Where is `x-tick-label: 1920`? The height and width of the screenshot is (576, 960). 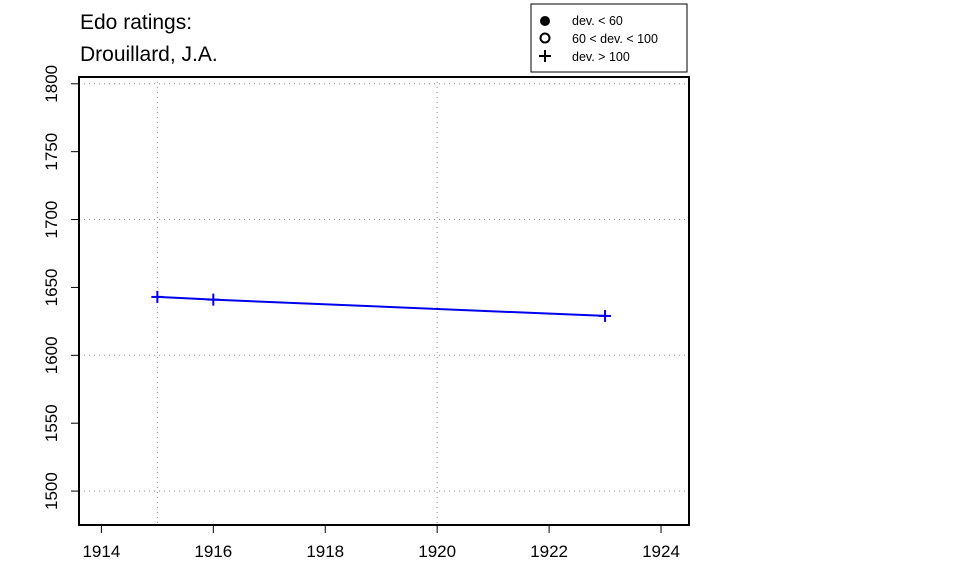
x-tick-label: 1920 is located at coordinates (437, 551).